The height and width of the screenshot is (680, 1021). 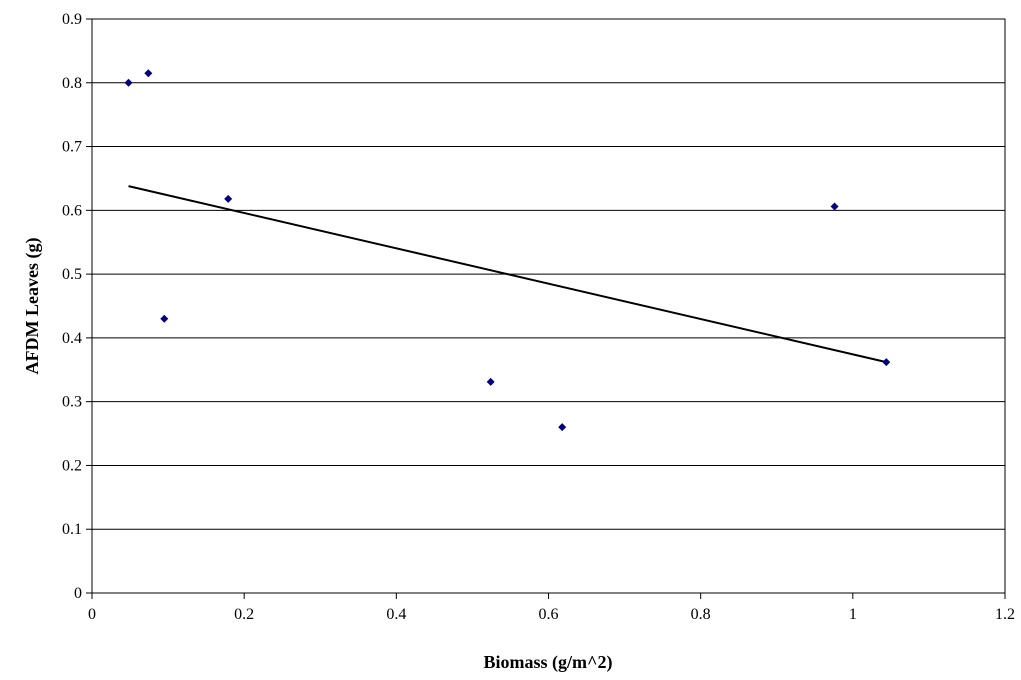 What do you see at coordinates (72, 529) in the screenshot?
I see `y-tick-label: 0.1` at bounding box center [72, 529].